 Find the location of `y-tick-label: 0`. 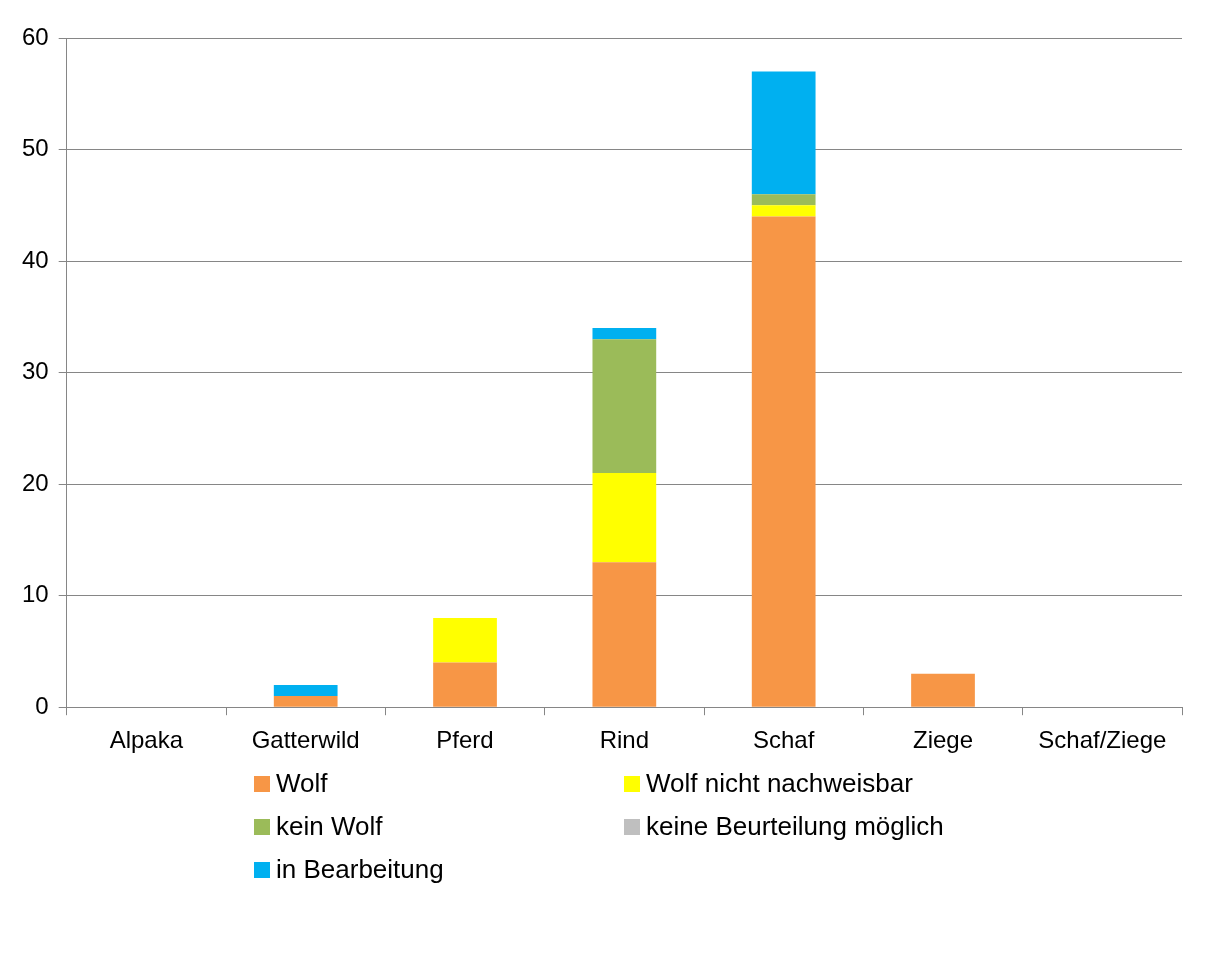

y-tick-label: 0 is located at coordinates (42, 705).